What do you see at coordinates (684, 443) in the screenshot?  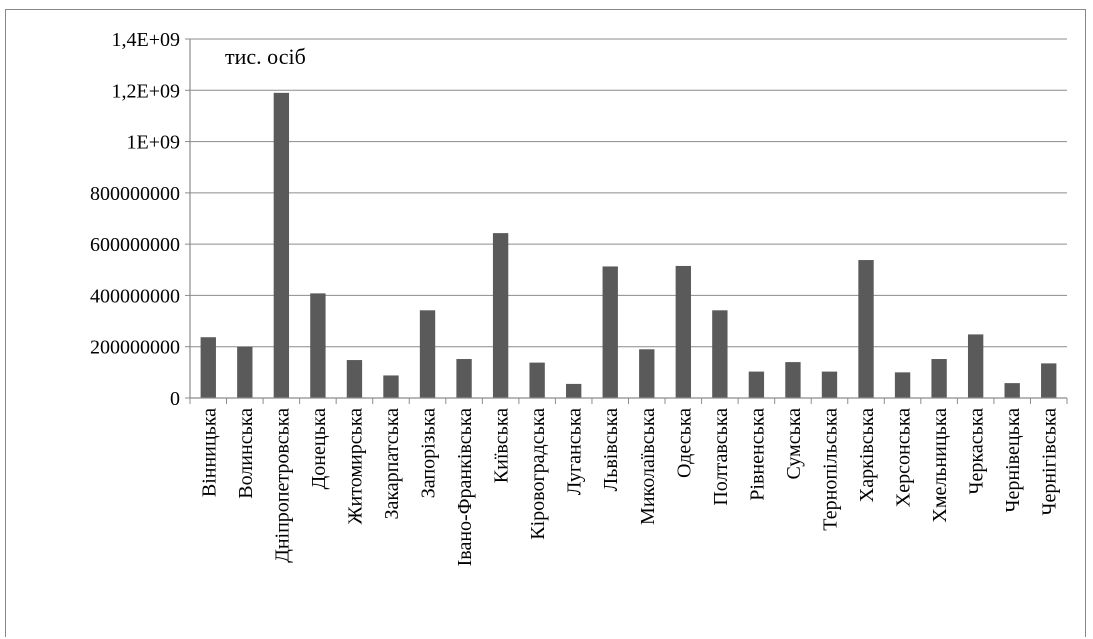 I see `x-tick-label: Одеська` at bounding box center [684, 443].